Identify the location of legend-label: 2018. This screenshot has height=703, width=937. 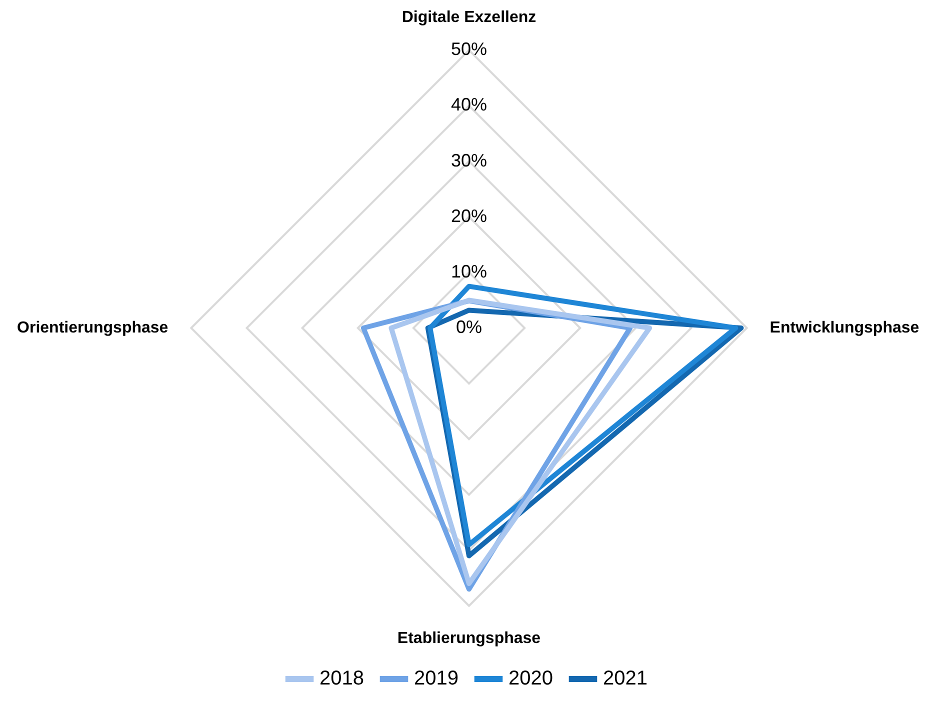
(342, 679).